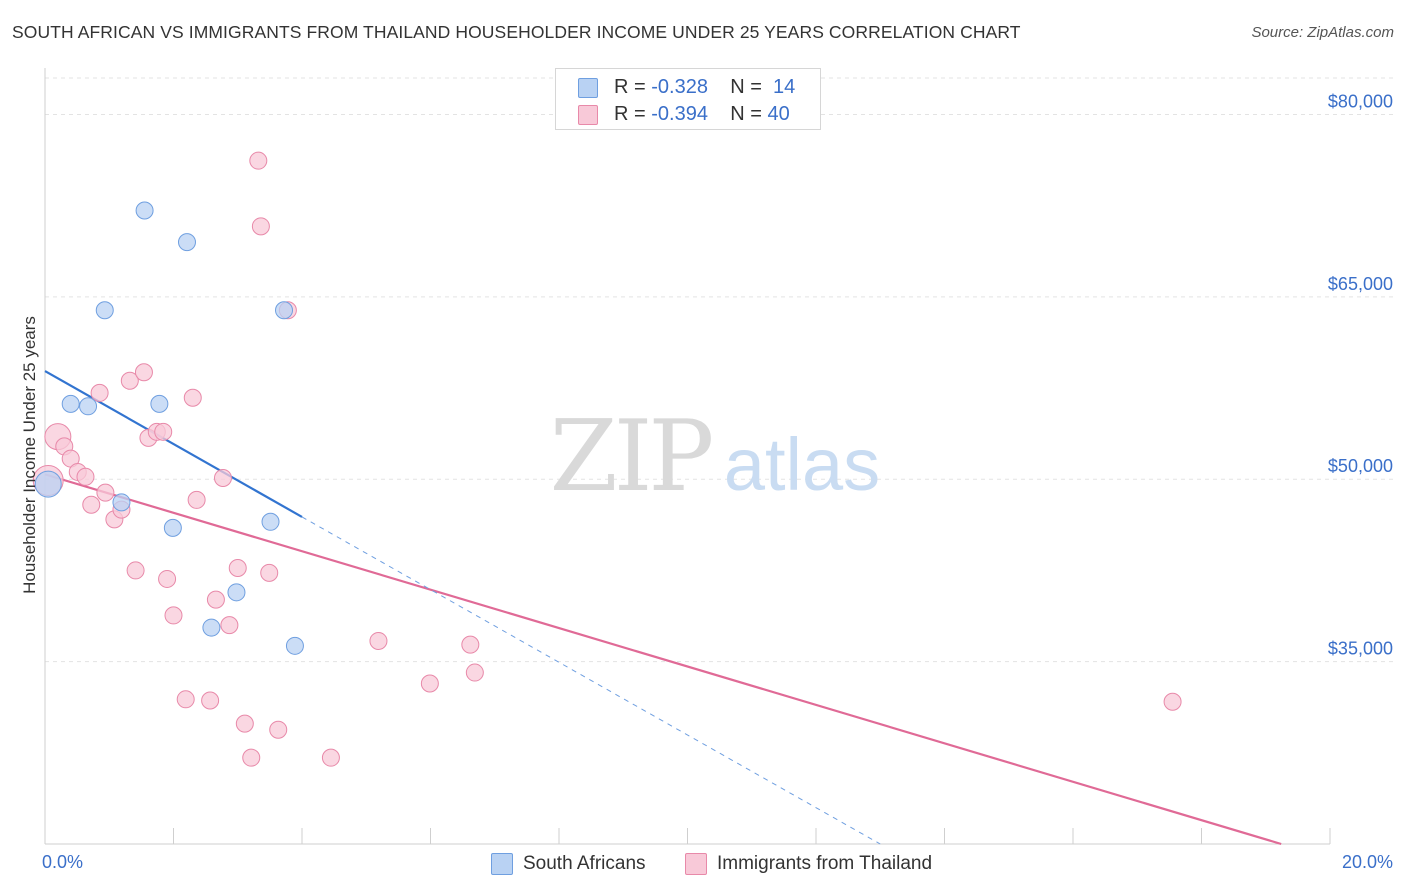 The height and width of the screenshot is (892, 1406). I want to click on legend-label-thailand: Immigrants from Thailand, so click(825, 863).